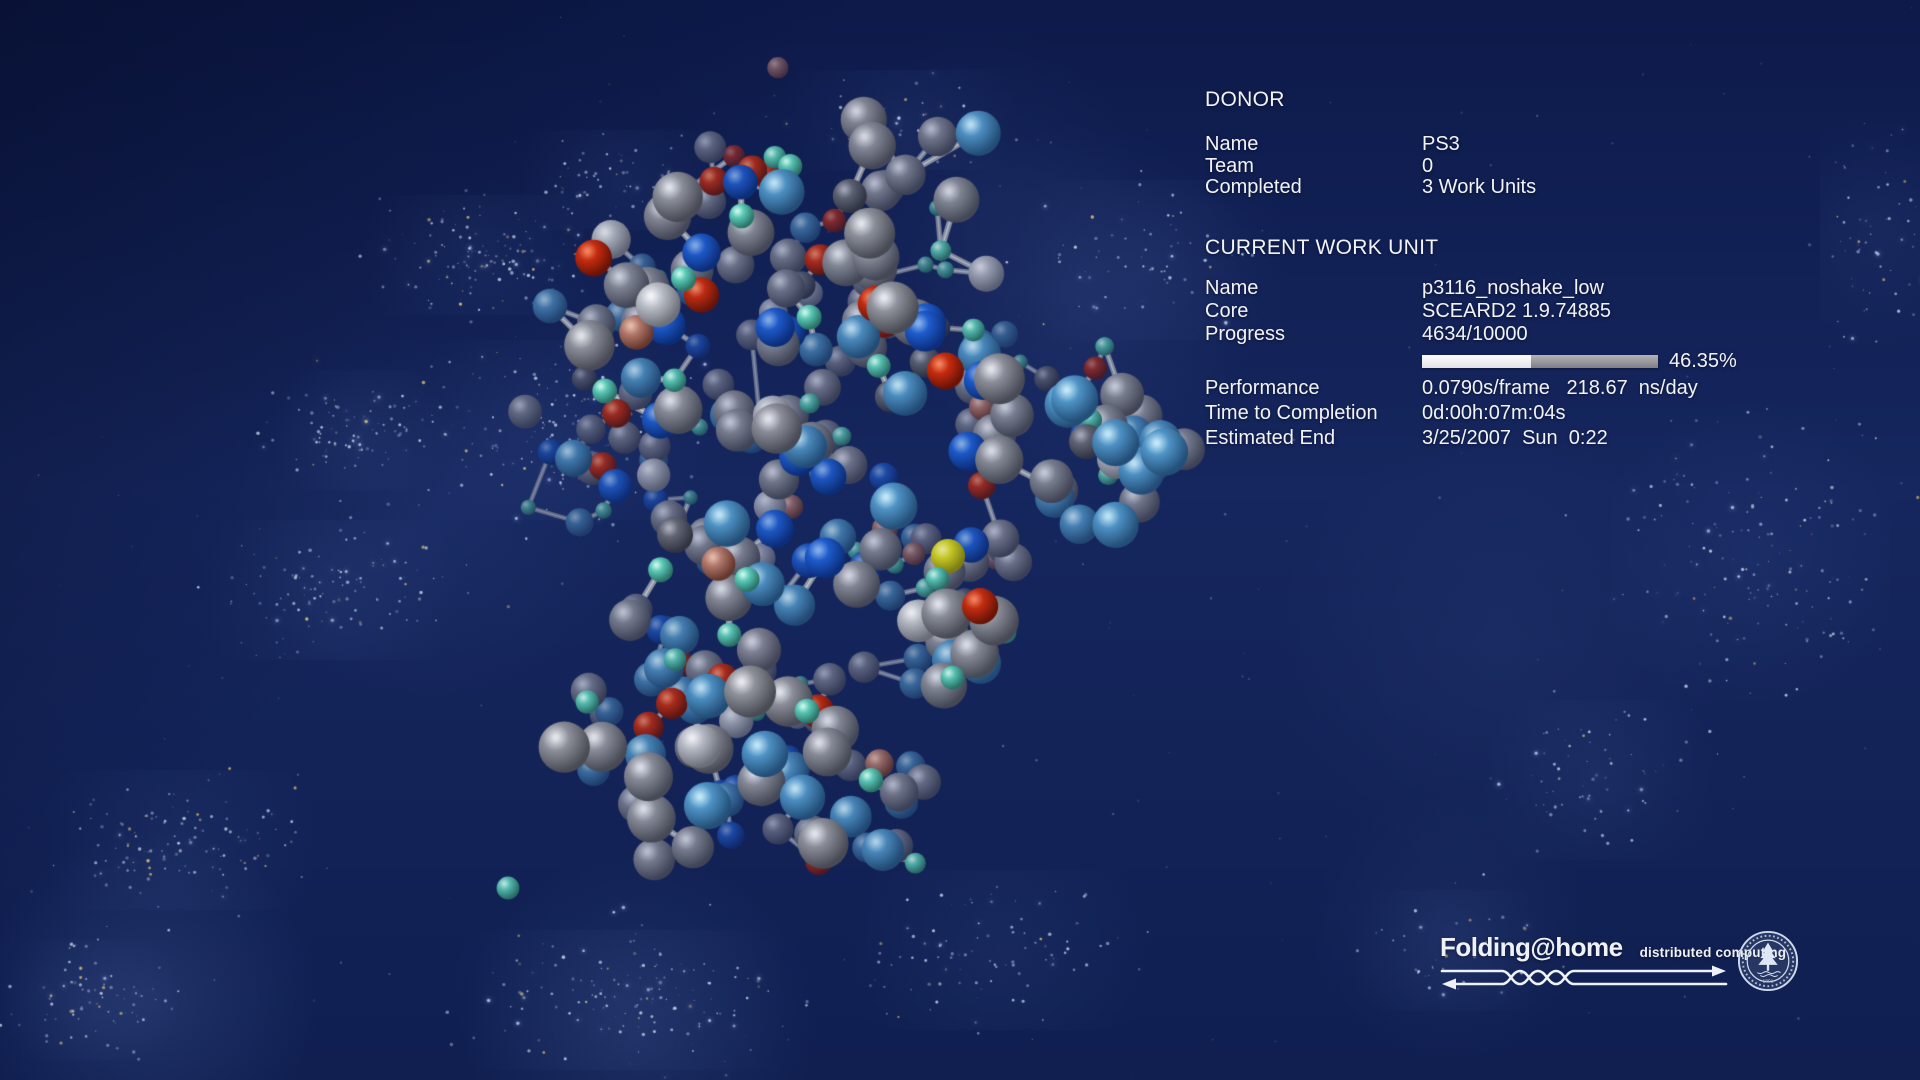  Describe the element at coordinates (1515, 438) in the screenshot. I see `estimated-end-value: 3/25/2007 Sun 0:22` at that location.